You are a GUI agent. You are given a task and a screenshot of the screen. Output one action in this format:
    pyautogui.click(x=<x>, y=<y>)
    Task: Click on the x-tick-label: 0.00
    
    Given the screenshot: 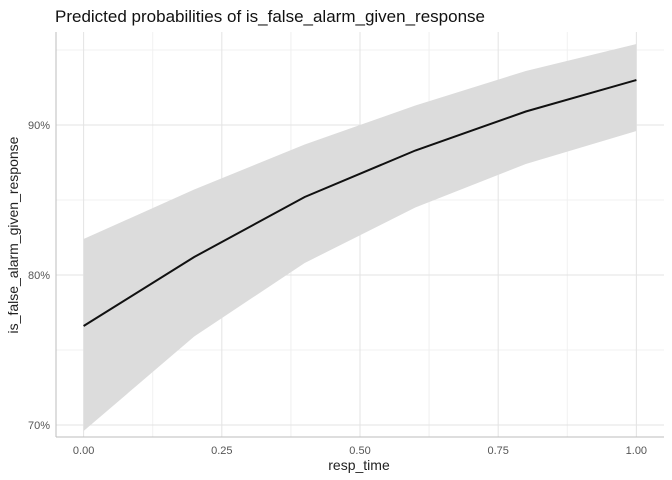 What is the action you would take?
    pyautogui.click(x=83, y=451)
    